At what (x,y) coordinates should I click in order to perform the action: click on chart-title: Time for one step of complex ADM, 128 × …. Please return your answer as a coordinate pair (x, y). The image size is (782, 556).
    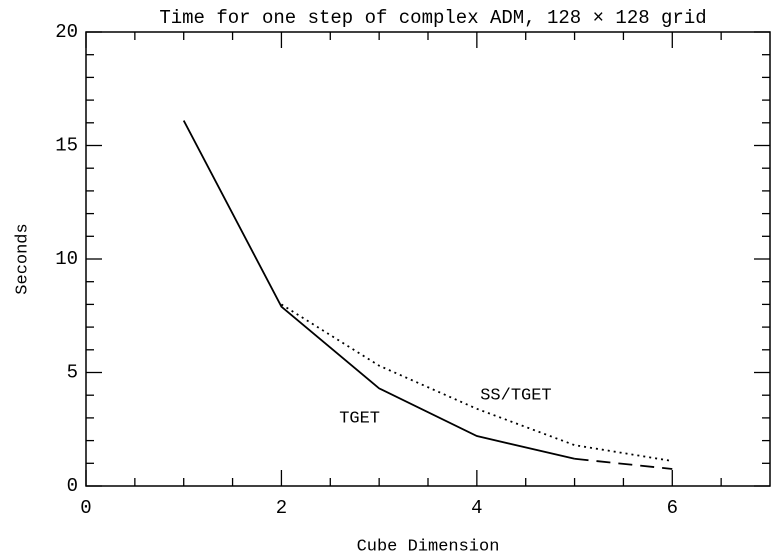
    Looking at the image, I should click on (432, 18).